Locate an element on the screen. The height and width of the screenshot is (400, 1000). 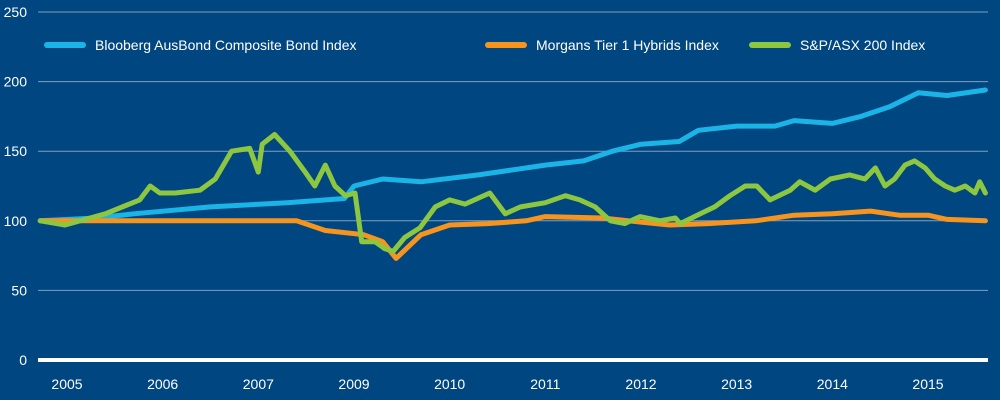
x-tick-label: 2014 is located at coordinates (832, 384).